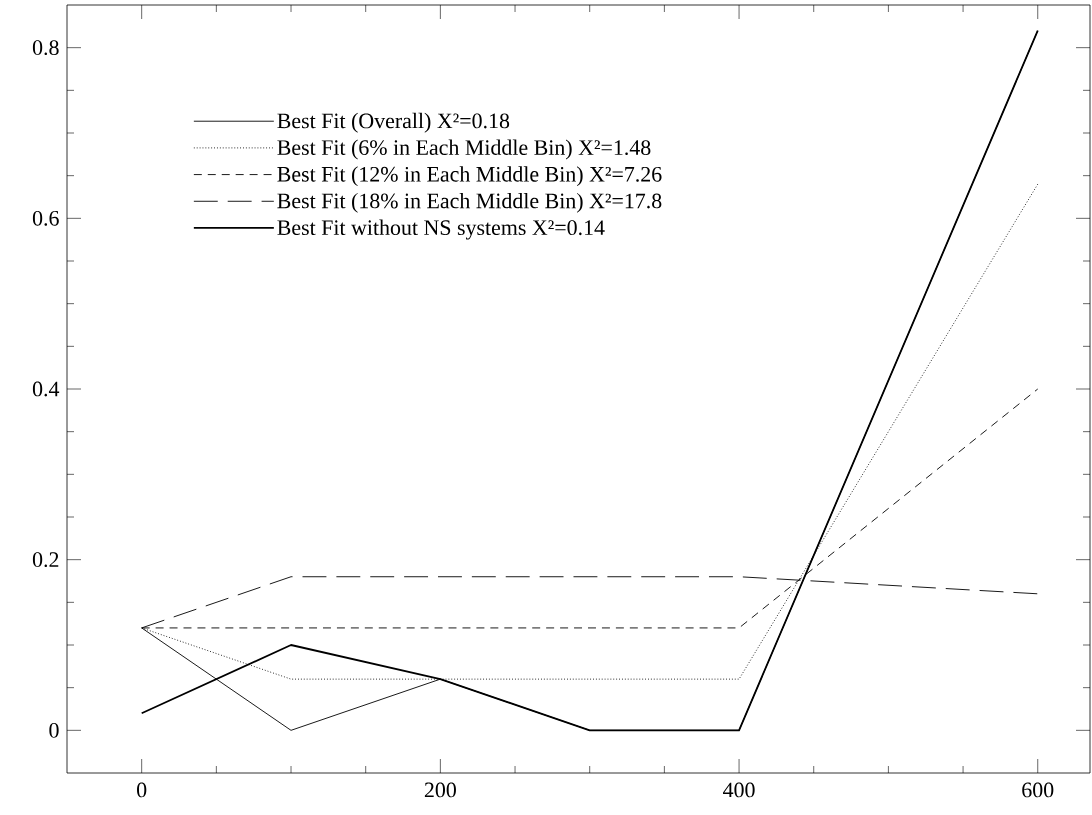 This screenshot has width=1092, height=815. I want to click on legend-label: Best Fit without NS systems X²=0.14, so click(441, 229).